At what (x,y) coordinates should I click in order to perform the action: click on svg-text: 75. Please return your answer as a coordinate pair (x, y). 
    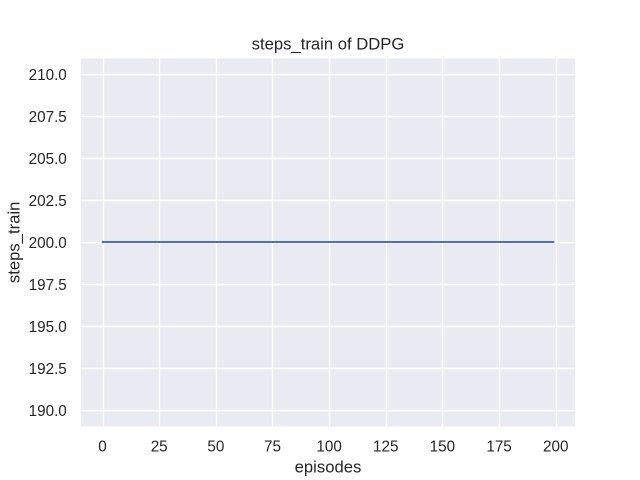
    Looking at the image, I should click on (272, 446).